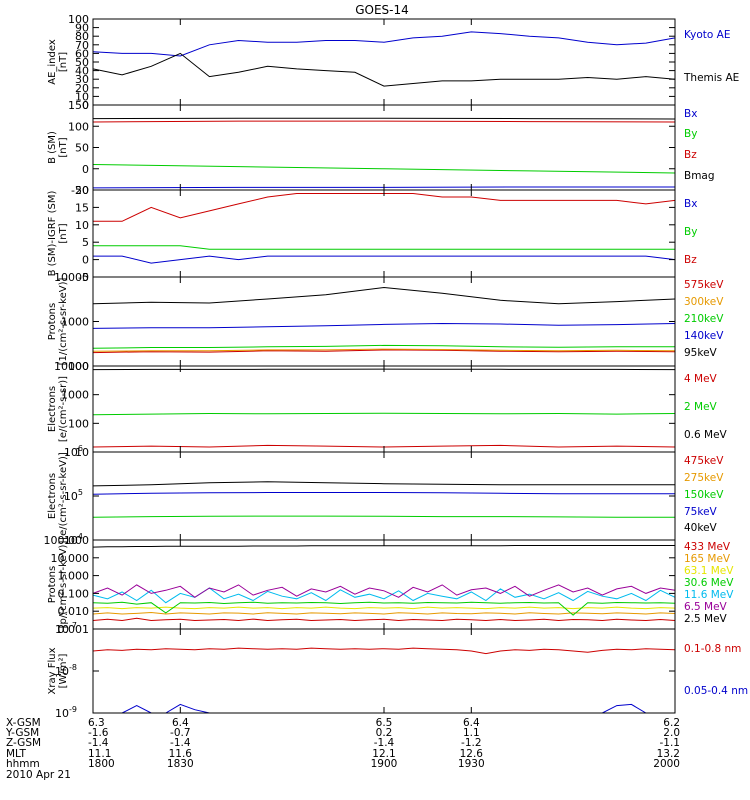 The height and width of the screenshot is (800, 750). Describe the element at coordinates (82, 45) in the screenshot. I see `ytick-label-ae-7: 70` at that location.